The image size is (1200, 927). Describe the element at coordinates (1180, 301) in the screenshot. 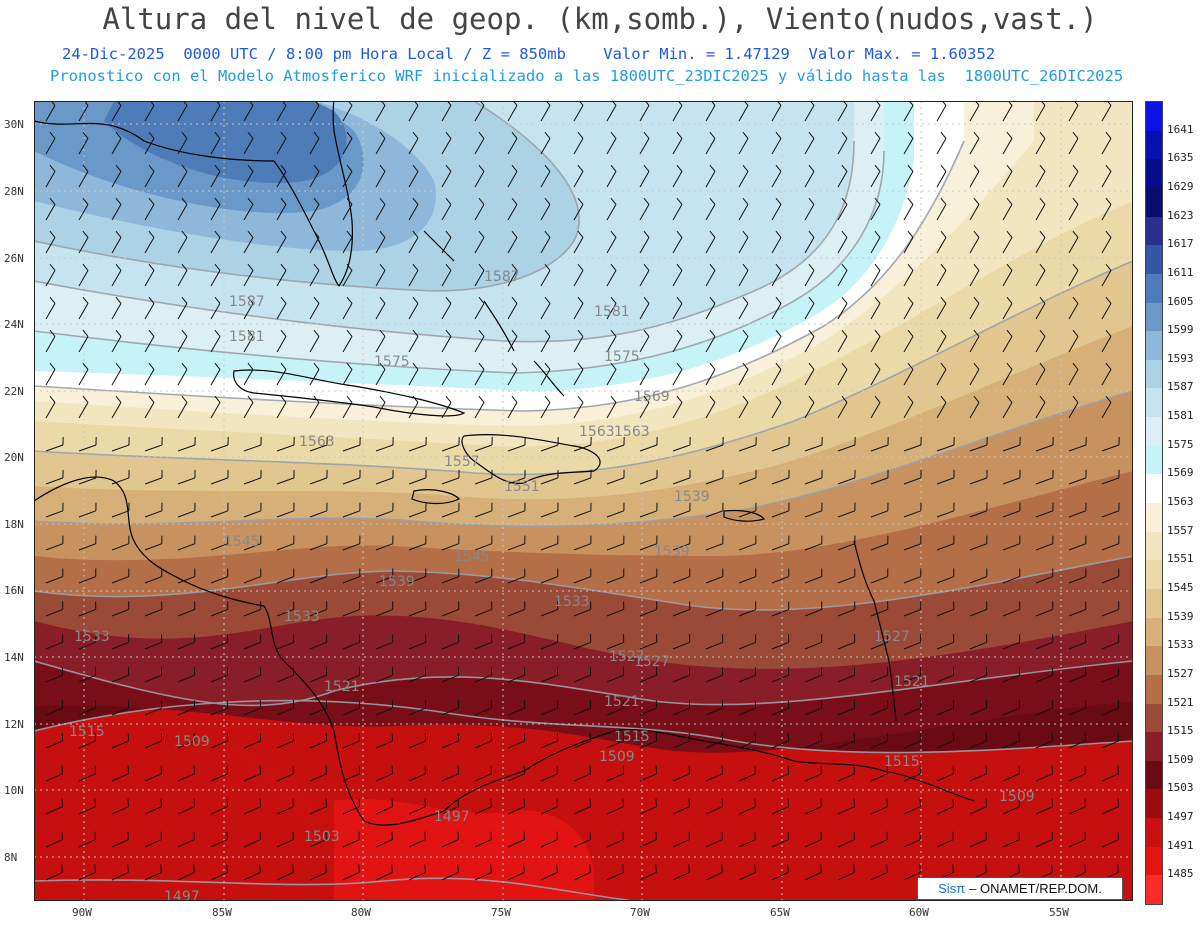

I see `colorbar-label: 1605` at that location.